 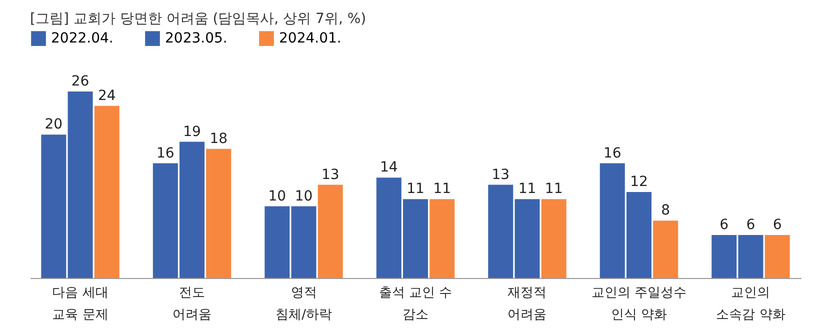 I want to click on x-tick-label: 교인의 주일성수 인식 약화, so click(x=639, y=304).